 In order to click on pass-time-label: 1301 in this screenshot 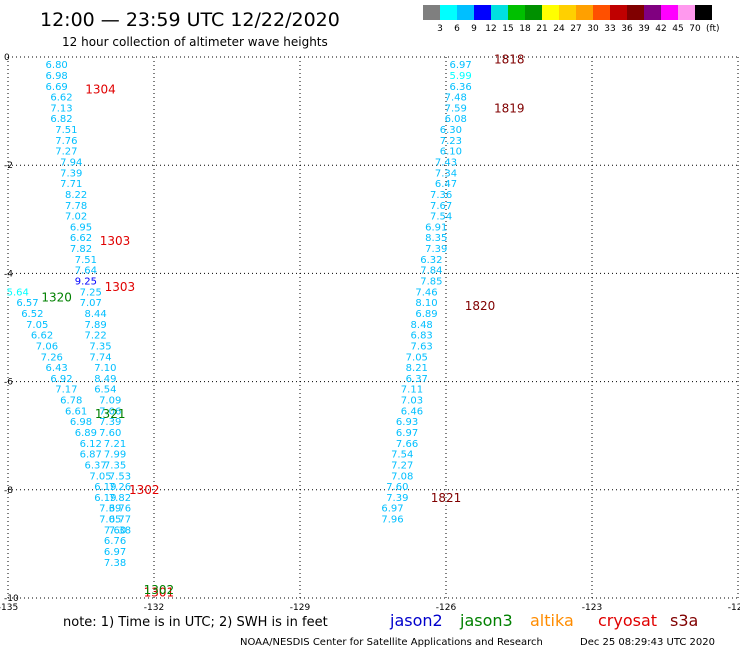, I will do `click(159, 593)`.